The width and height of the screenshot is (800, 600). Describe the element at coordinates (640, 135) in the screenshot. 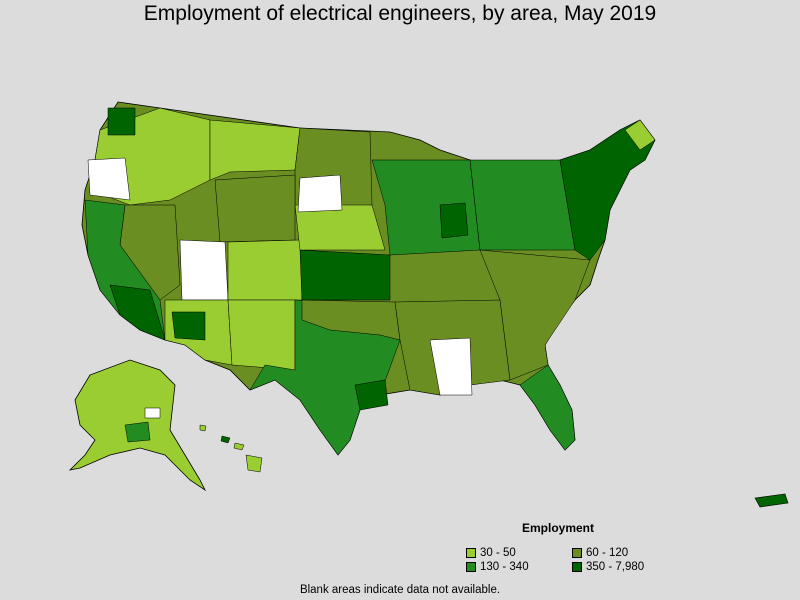

I see `region-maine` at that location.